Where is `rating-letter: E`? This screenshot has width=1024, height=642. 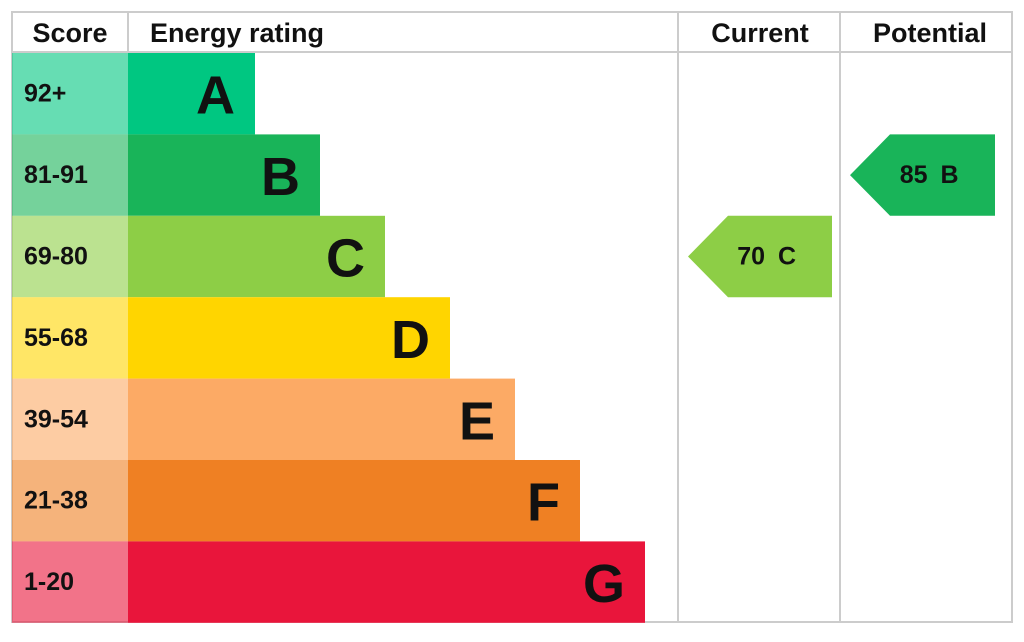 rating-letter: E is located at coordinates (477, 421).